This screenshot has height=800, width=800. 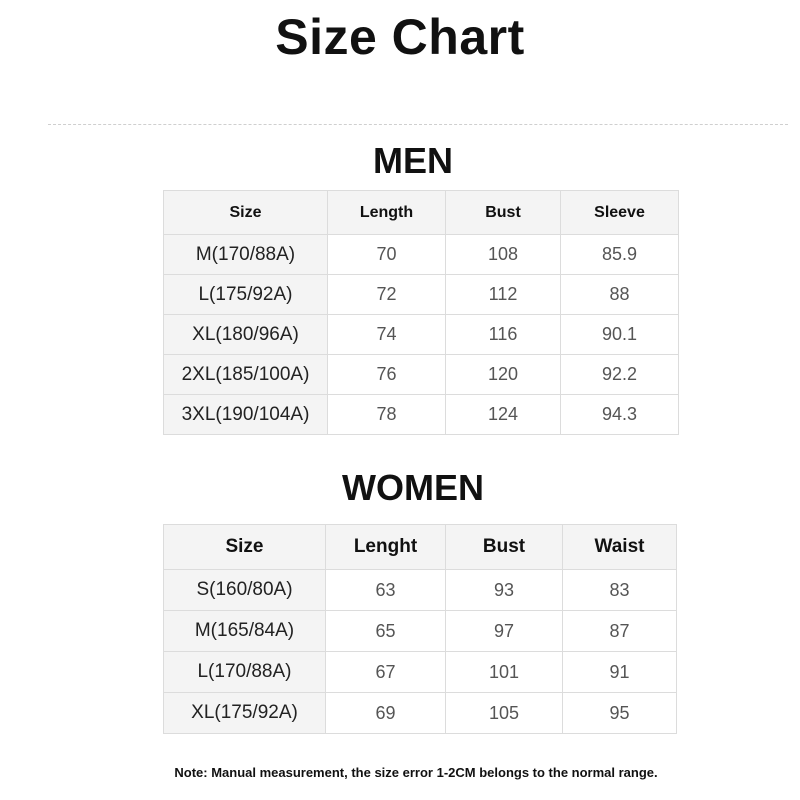 What do you see at coordinates (503, 254) in the screenshot?
I see `measurement-cell: 108` at bounding box center [503, 254].